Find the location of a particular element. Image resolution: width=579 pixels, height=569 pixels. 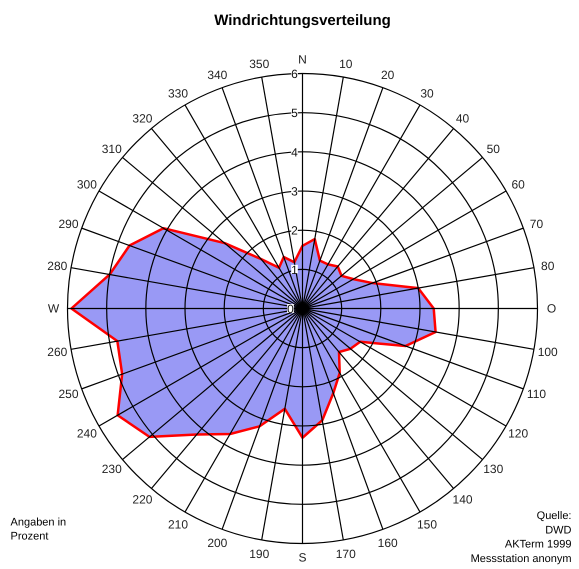

spoke-label: 150 is located at coordinates (427, 525).